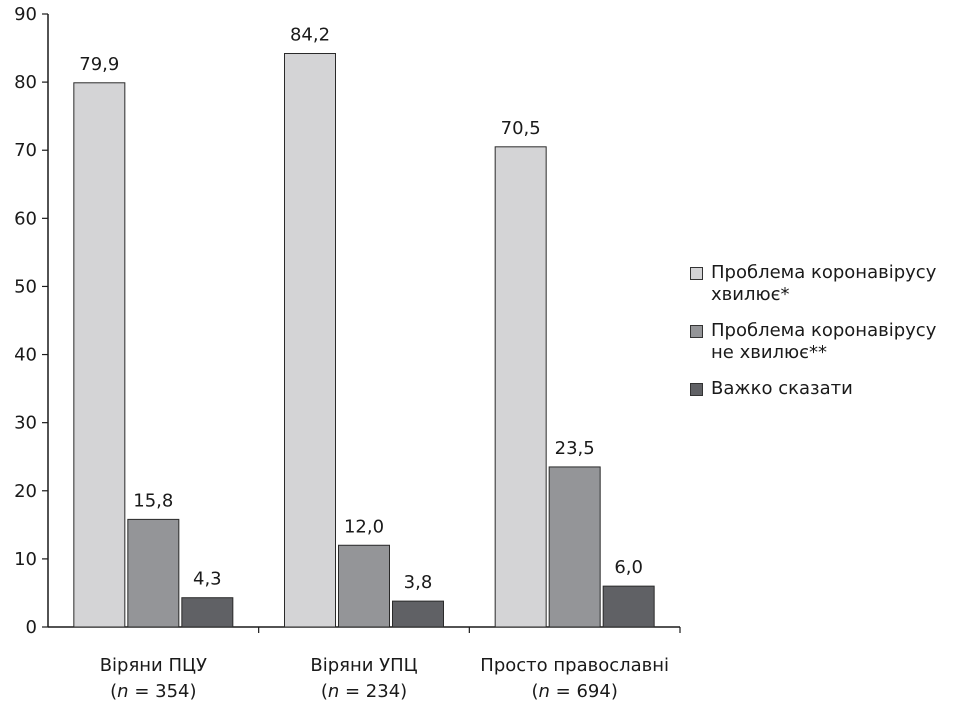 This screenshot has width=960, height=705. I want to click on category-label: Просто православні, so click(574, 665).